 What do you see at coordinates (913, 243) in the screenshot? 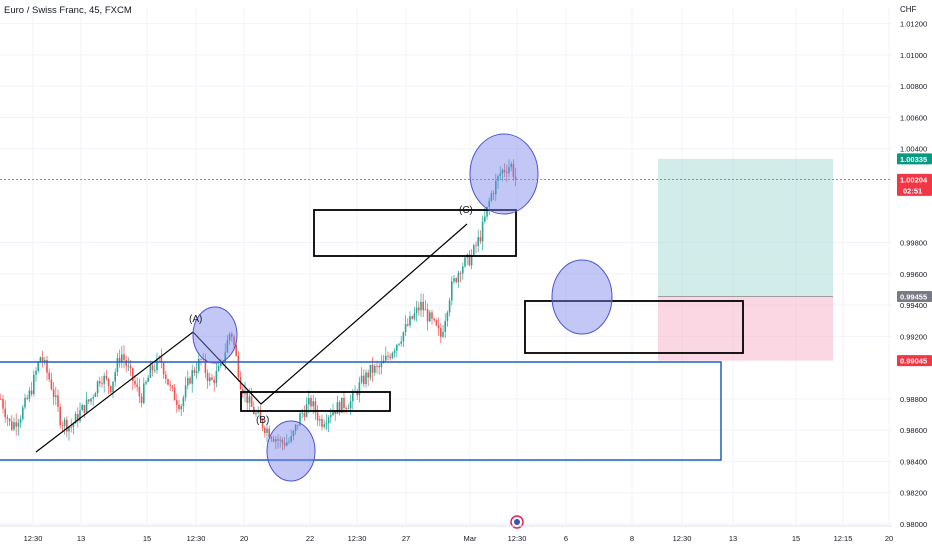
I see `y-tick-label: 0.99800` at bounding box center [913, 243].